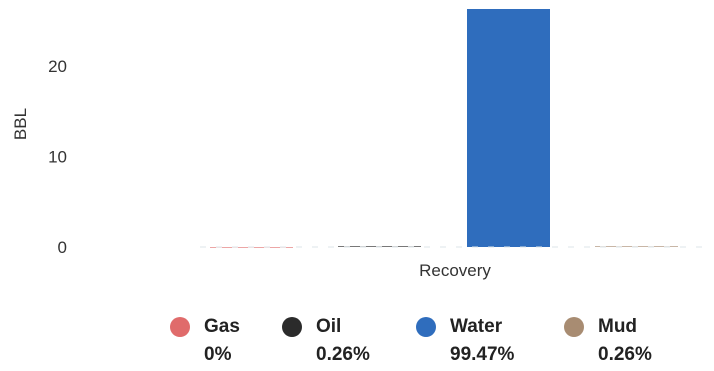 The height and width of the screenshot is (371, 714). What do you see at coordinates (292, 327) in the screenshot?
I see `oil-dot-icon` at bounding box center [292, 327].